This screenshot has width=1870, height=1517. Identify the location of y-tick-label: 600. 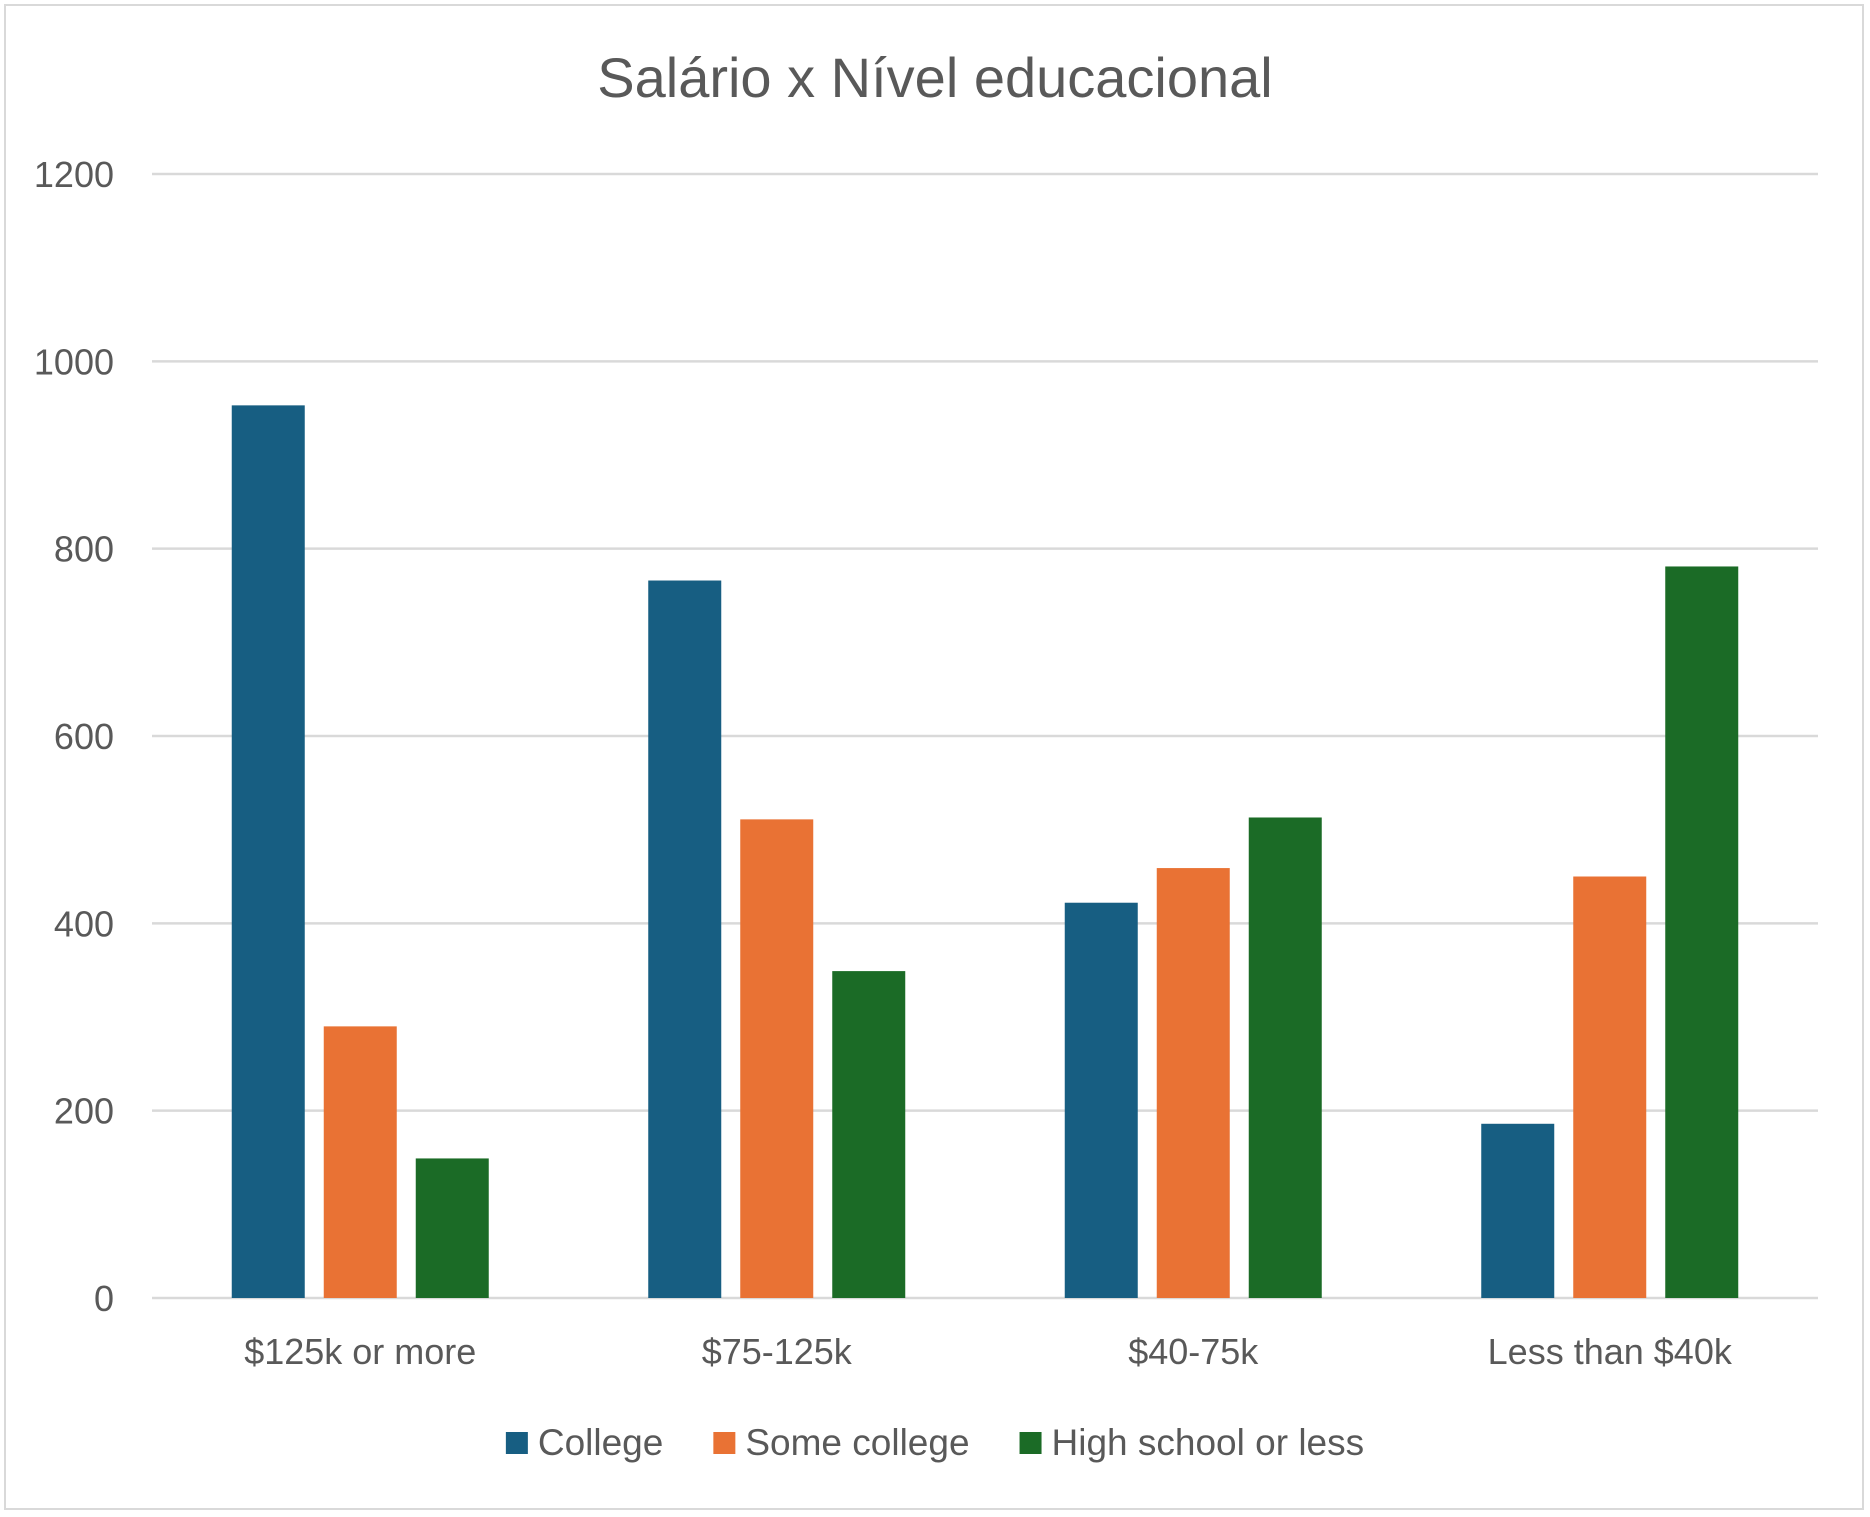
(84, 736).